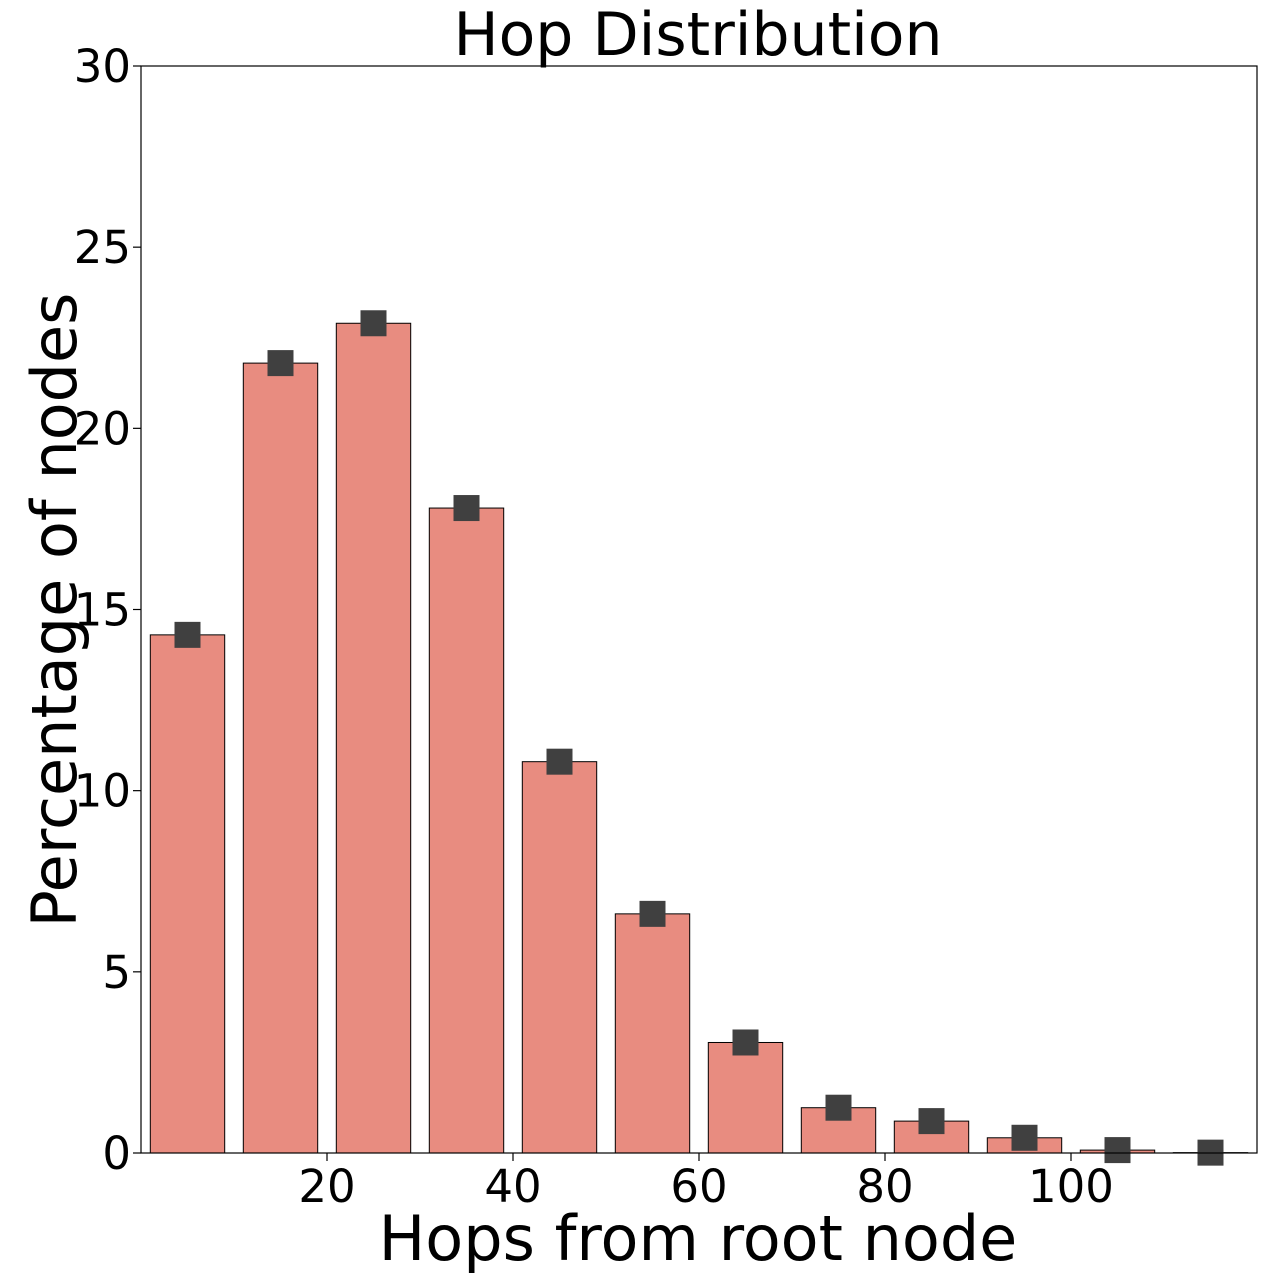 This screenshot has height=1278, width=1264. Describe the element at coordinates (102, 247) in the screenshot. I see `y-tick-label: 25` at that location.